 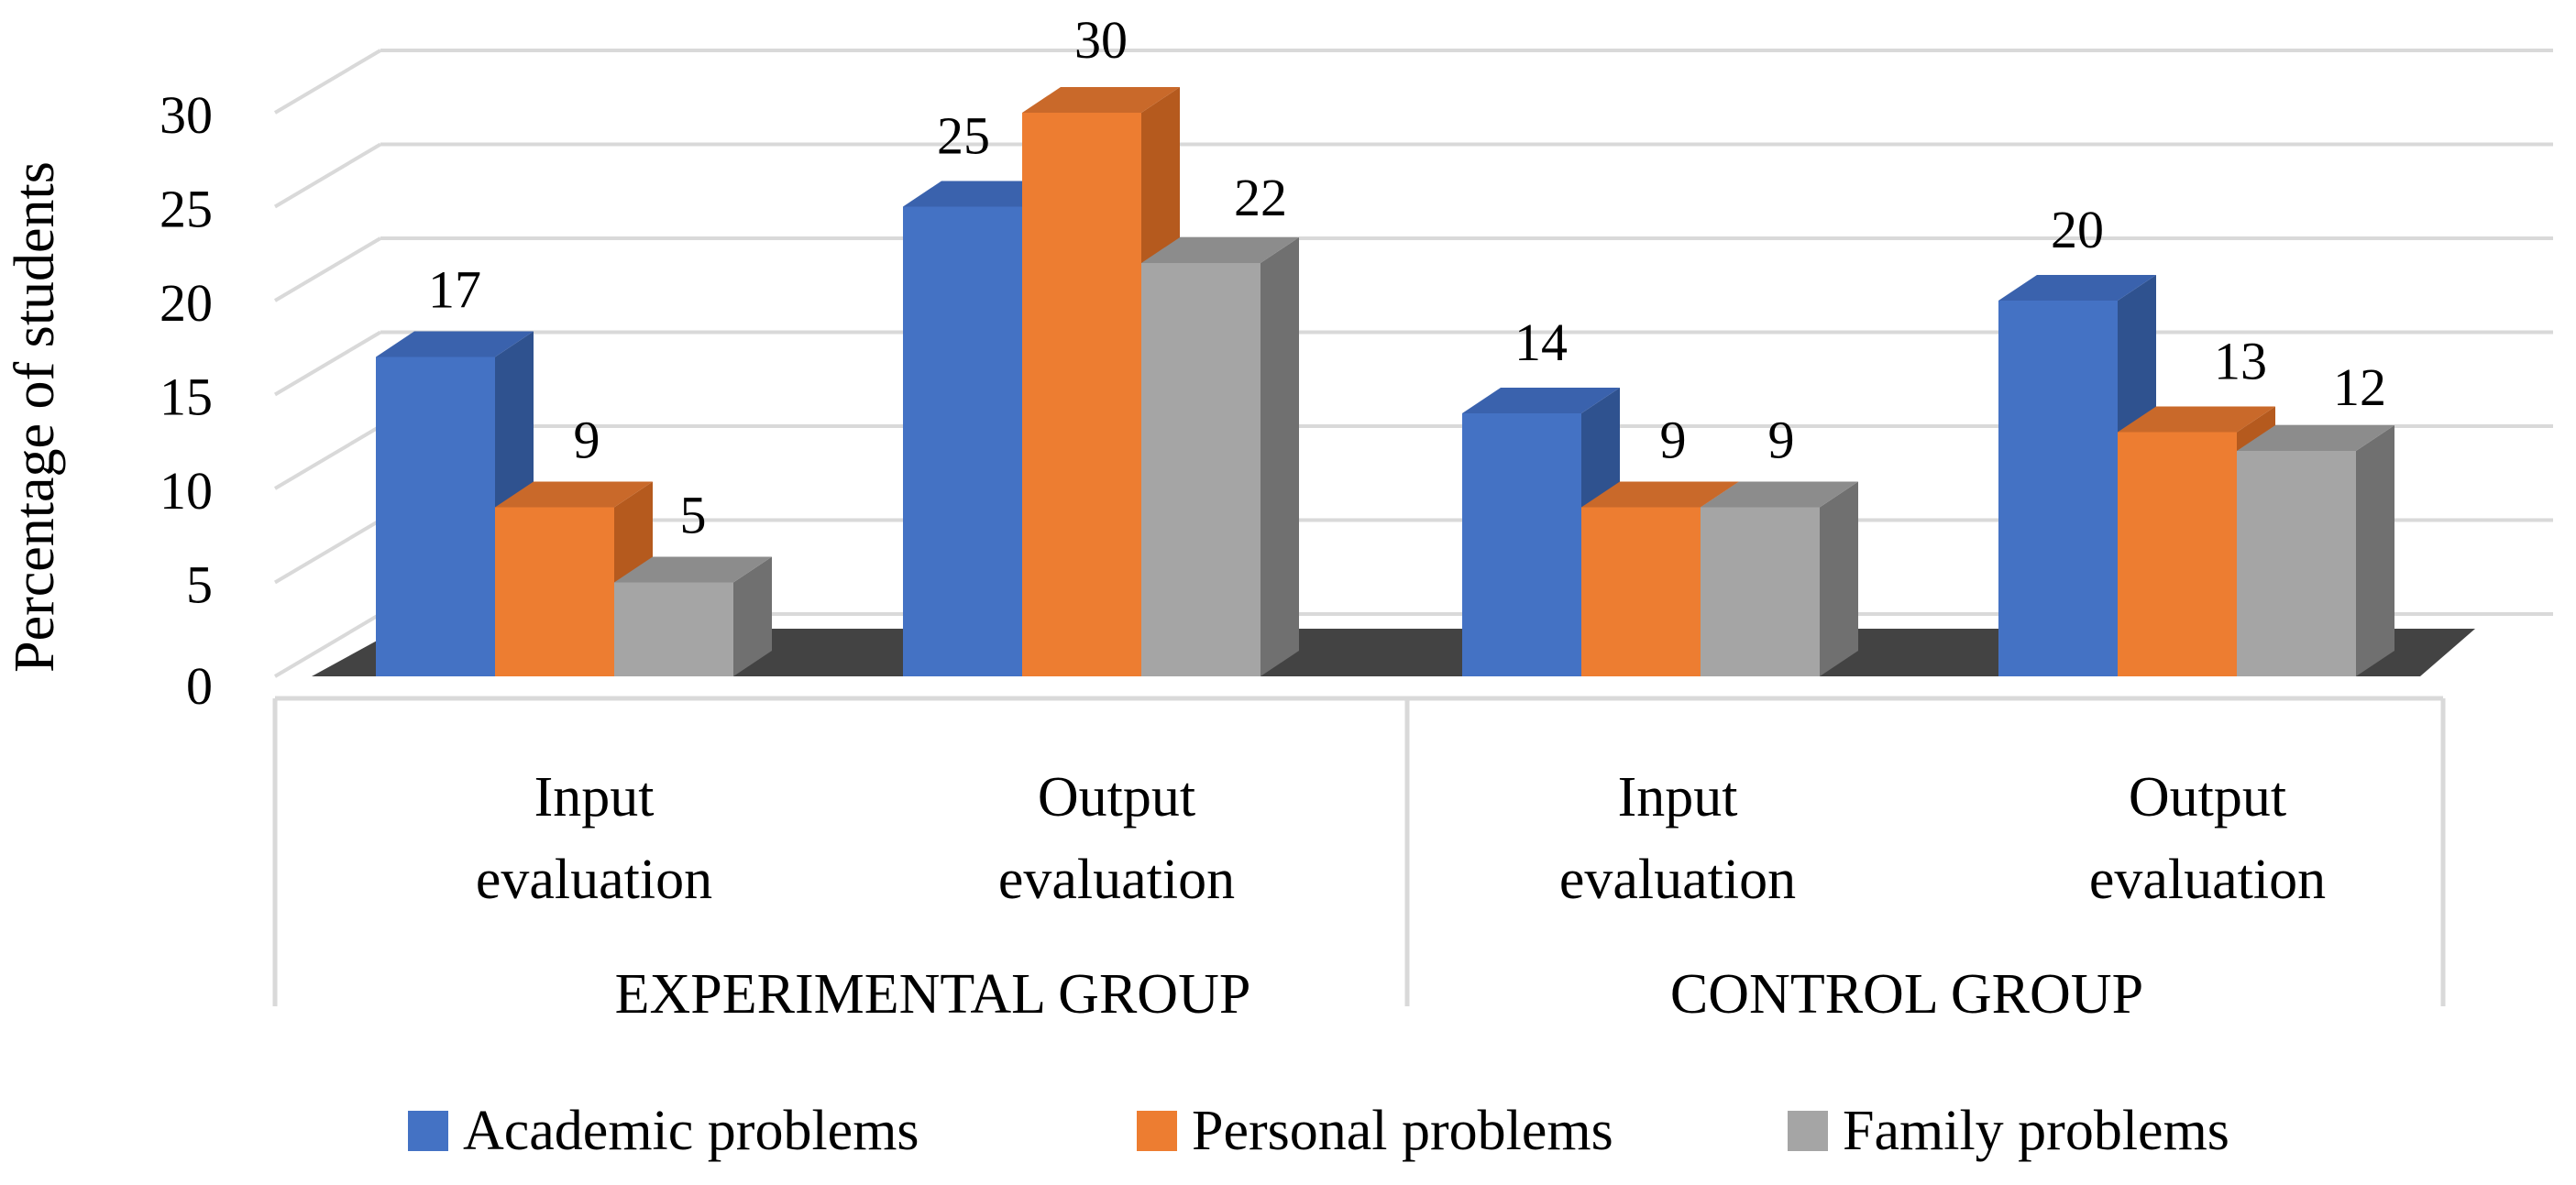 I want to click on data-label: 22, so click(x=1261, y=197).